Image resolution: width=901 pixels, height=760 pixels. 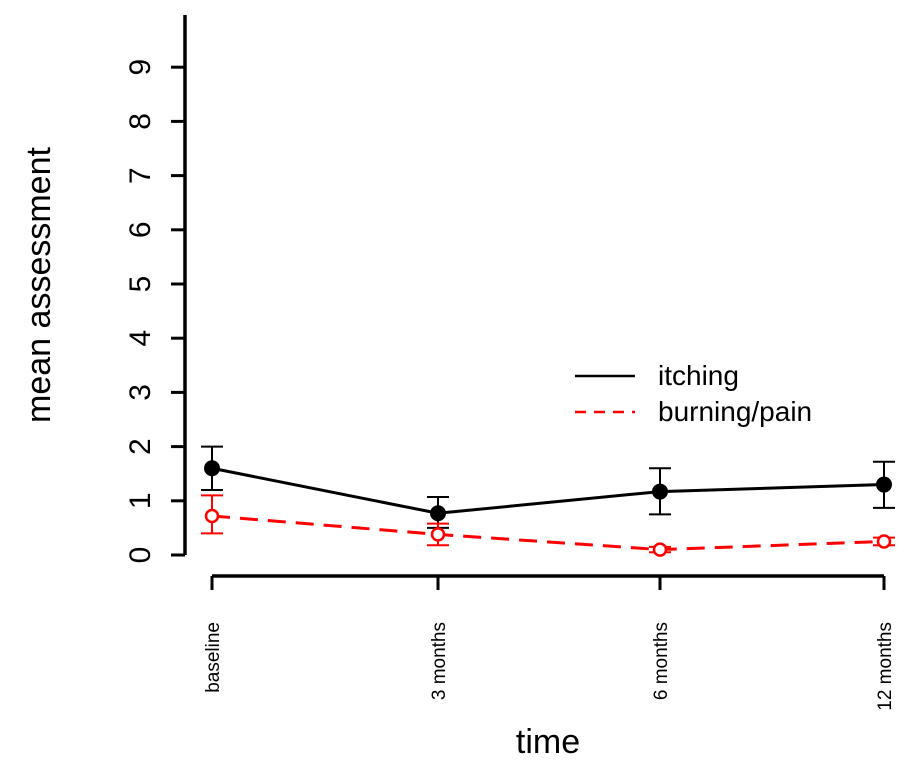 What do you see at coordinates (140, 229) in the screenshot?
I see `y-tick-label: 6` at bounding box center [140, 229].